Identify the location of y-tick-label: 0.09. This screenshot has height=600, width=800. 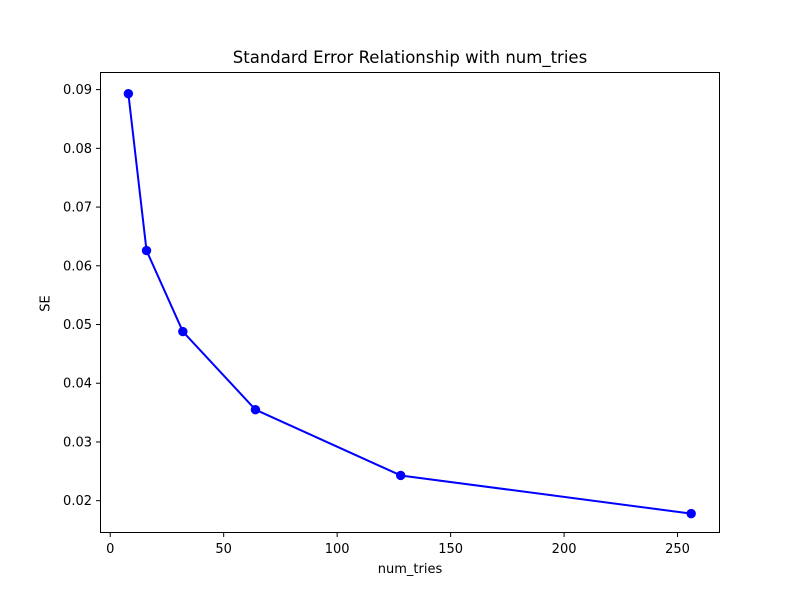
(77, 90).